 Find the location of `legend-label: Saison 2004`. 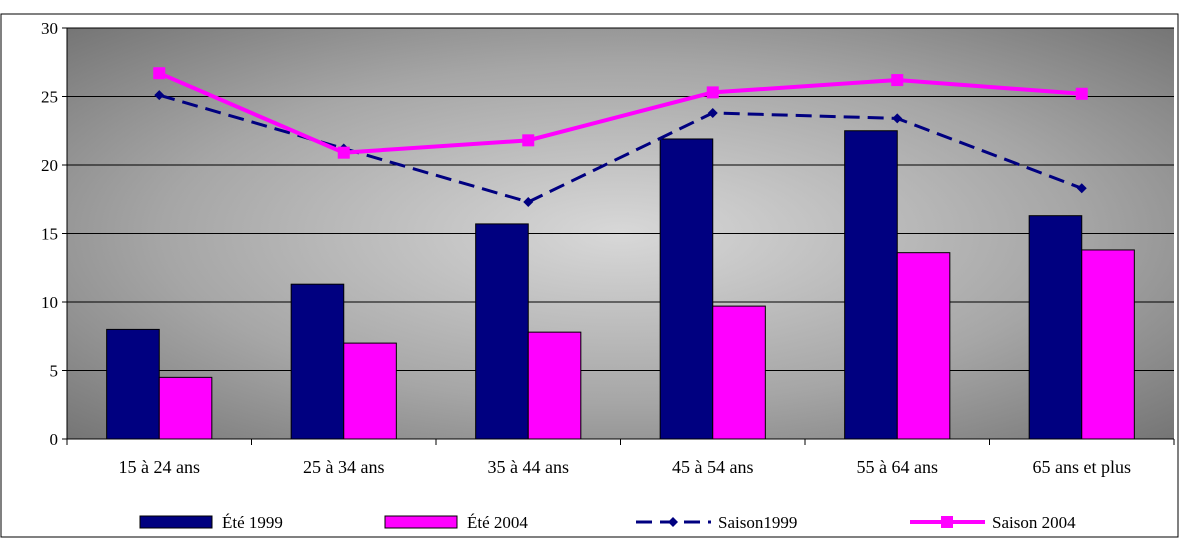

legend-label: Saison 2004 is located at coordinates (1034, 522).